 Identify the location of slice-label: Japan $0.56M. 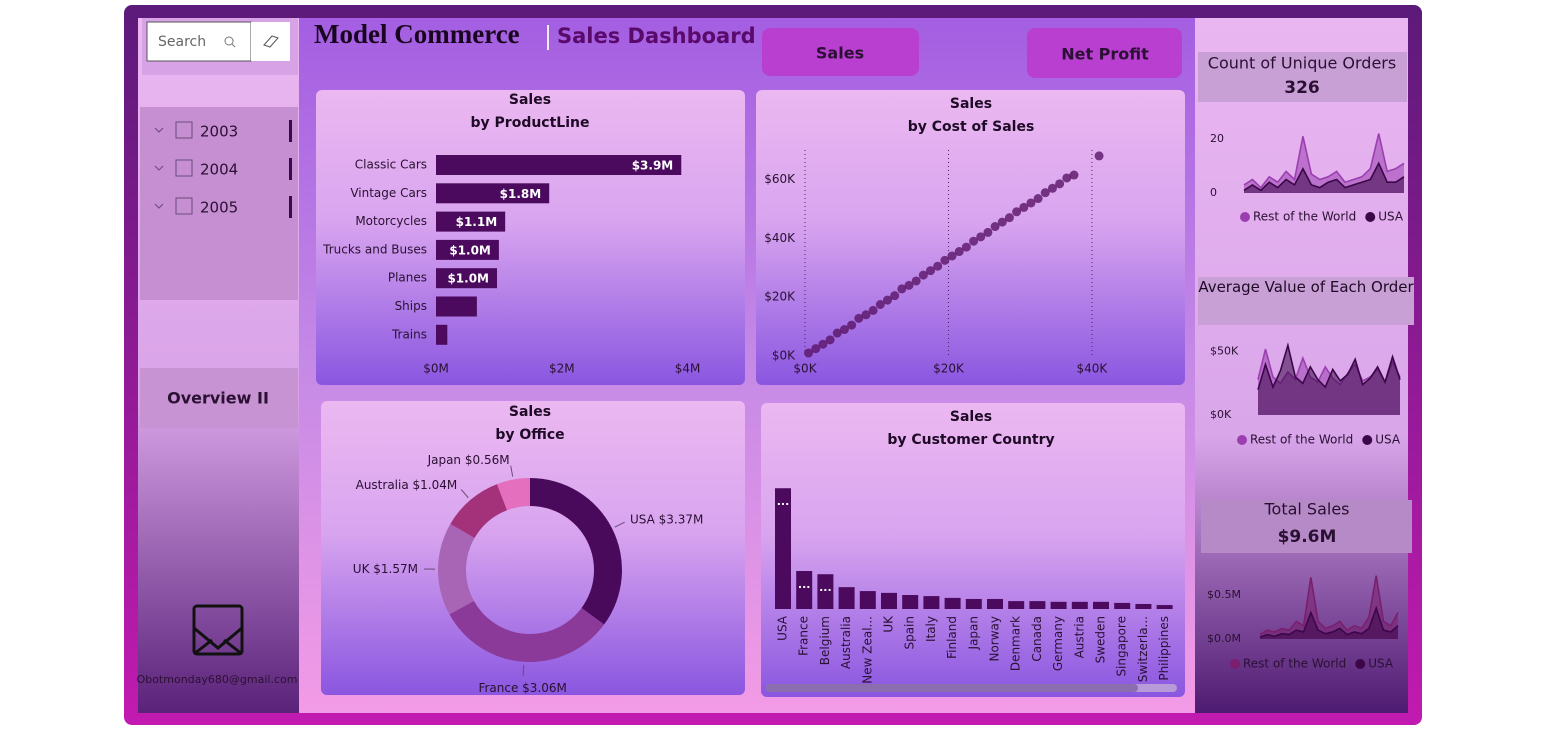
(468, 459).